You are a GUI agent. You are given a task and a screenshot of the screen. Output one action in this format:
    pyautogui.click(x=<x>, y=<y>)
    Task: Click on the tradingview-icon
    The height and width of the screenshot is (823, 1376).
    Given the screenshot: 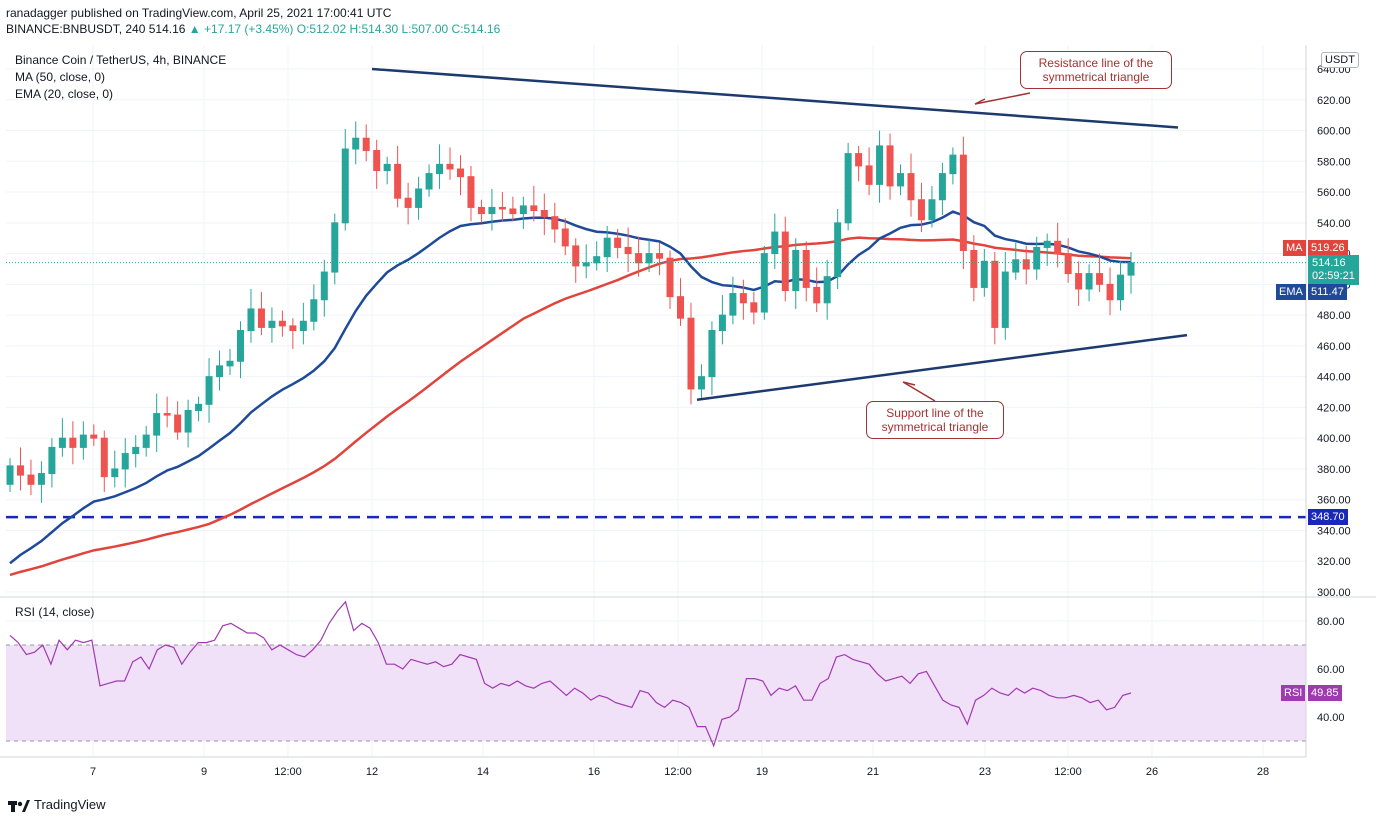 What is the action you would take?
    pyautogui.click(x=19, y=805)
    